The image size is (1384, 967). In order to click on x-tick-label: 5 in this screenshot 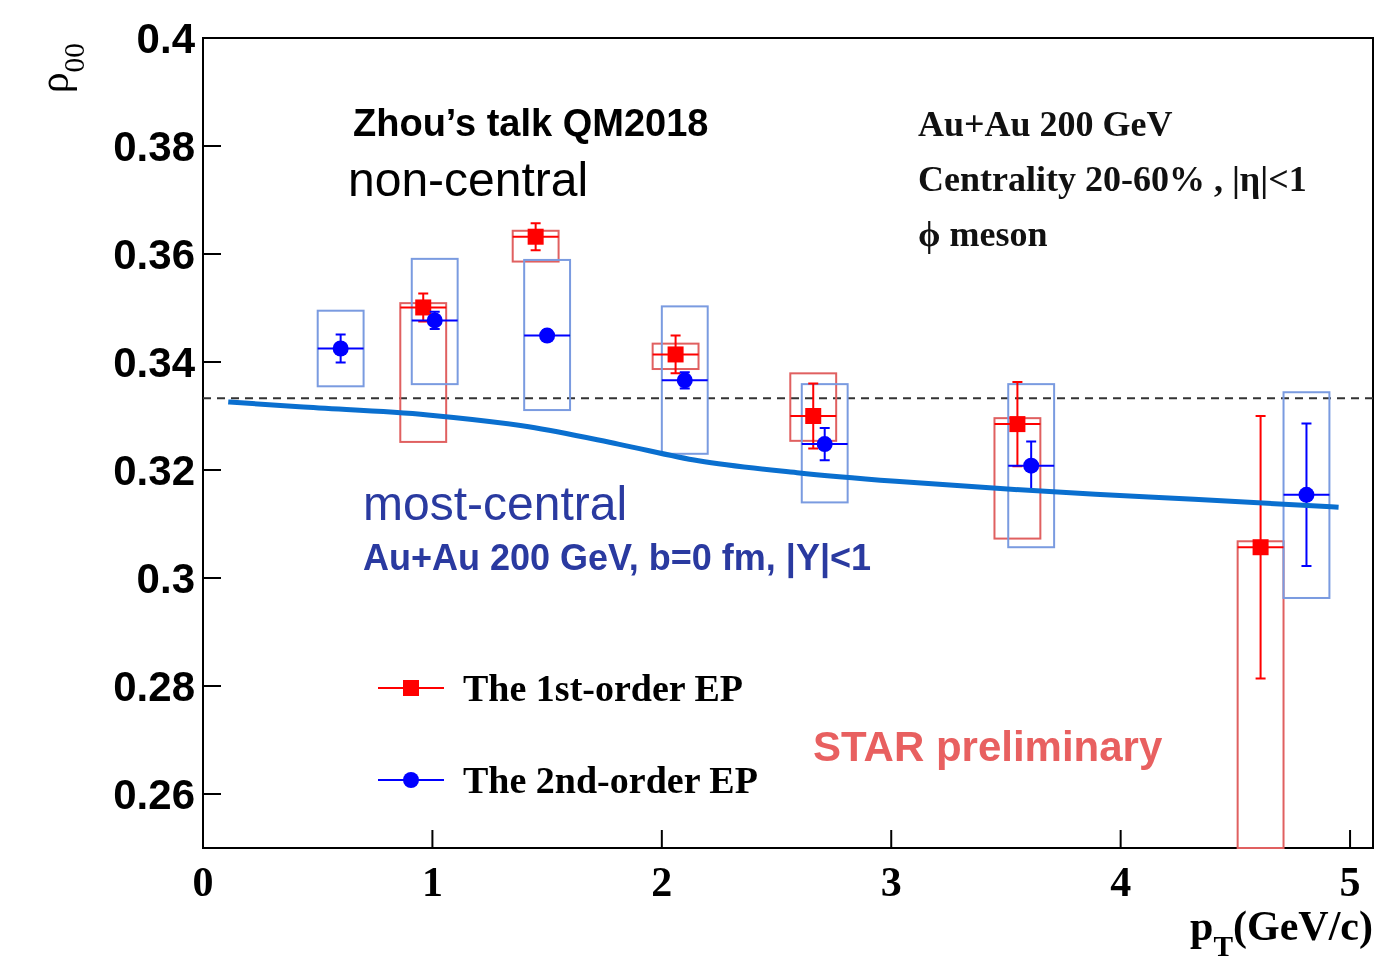, I will do `click(1350, 882)`.